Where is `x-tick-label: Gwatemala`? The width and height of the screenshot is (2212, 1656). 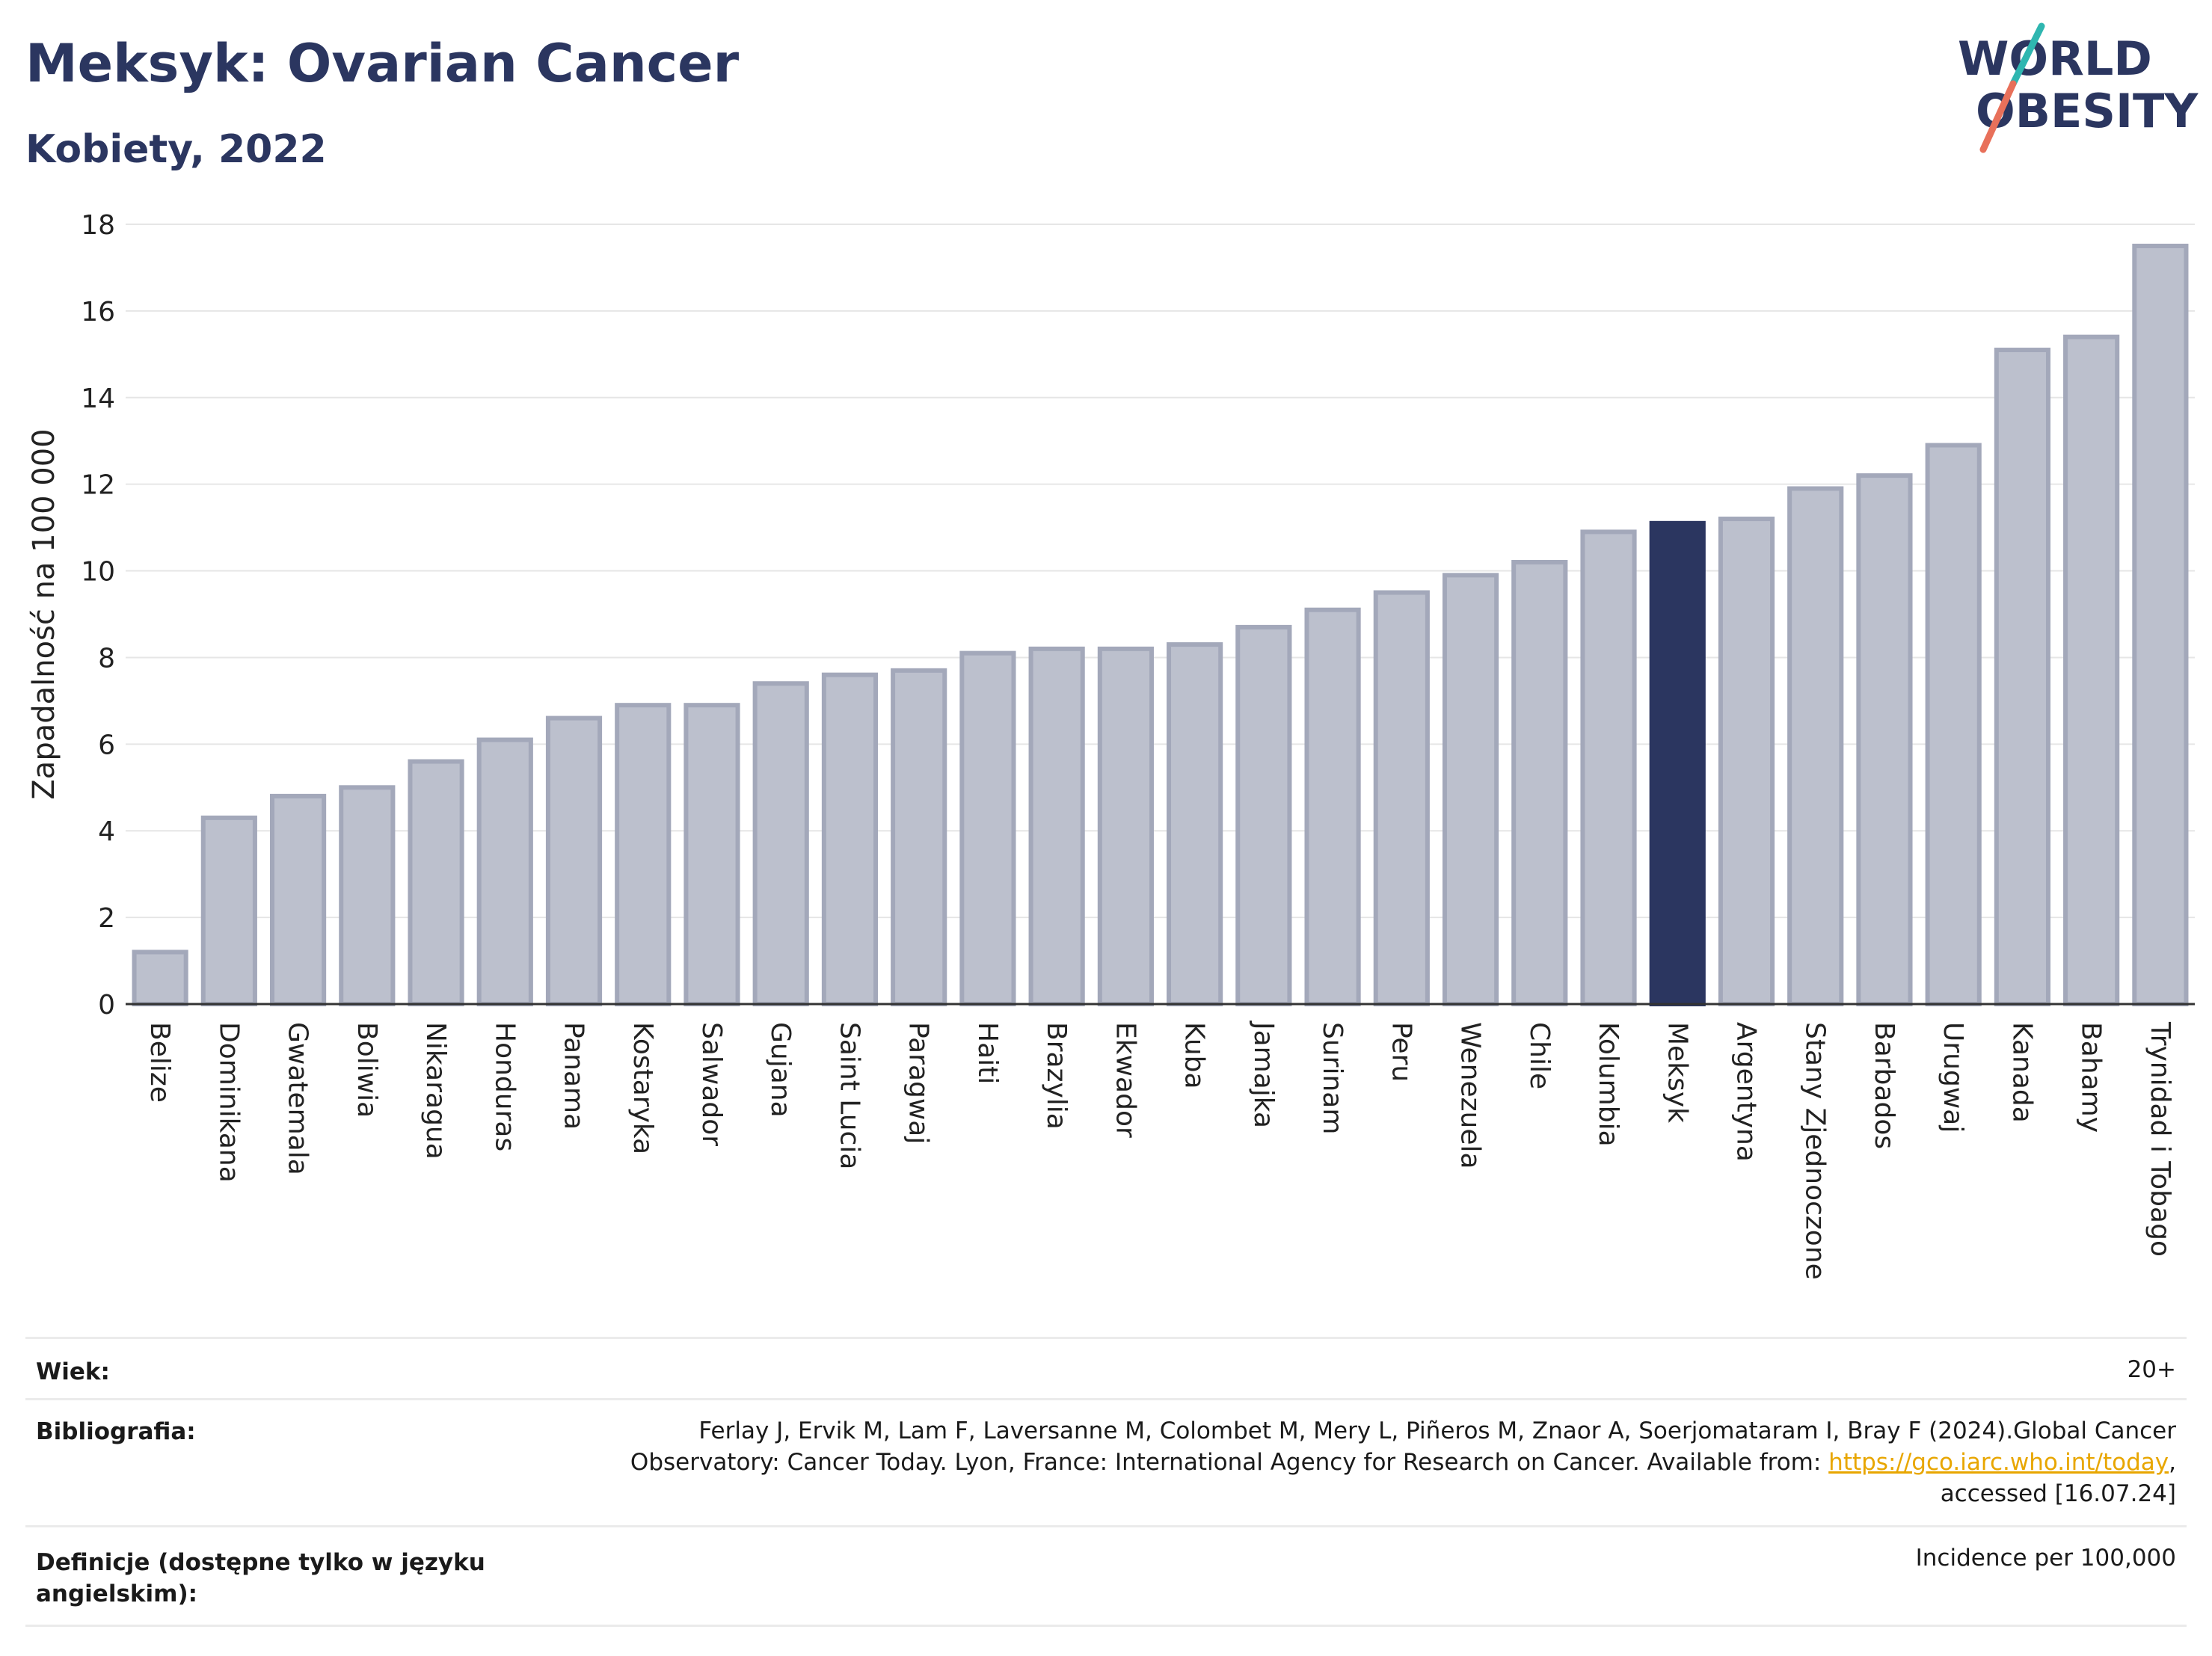 x-tick-label: Gwatemala is located at coordinates (298, 1098).